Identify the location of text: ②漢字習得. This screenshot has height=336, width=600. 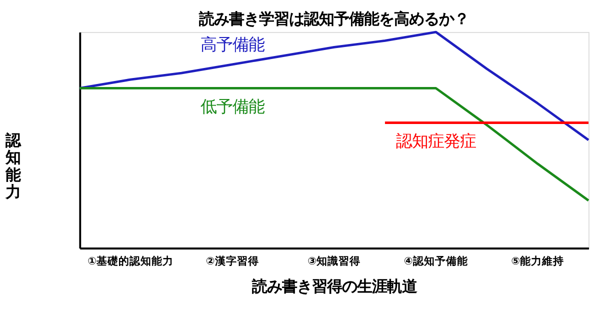
(232, 261).